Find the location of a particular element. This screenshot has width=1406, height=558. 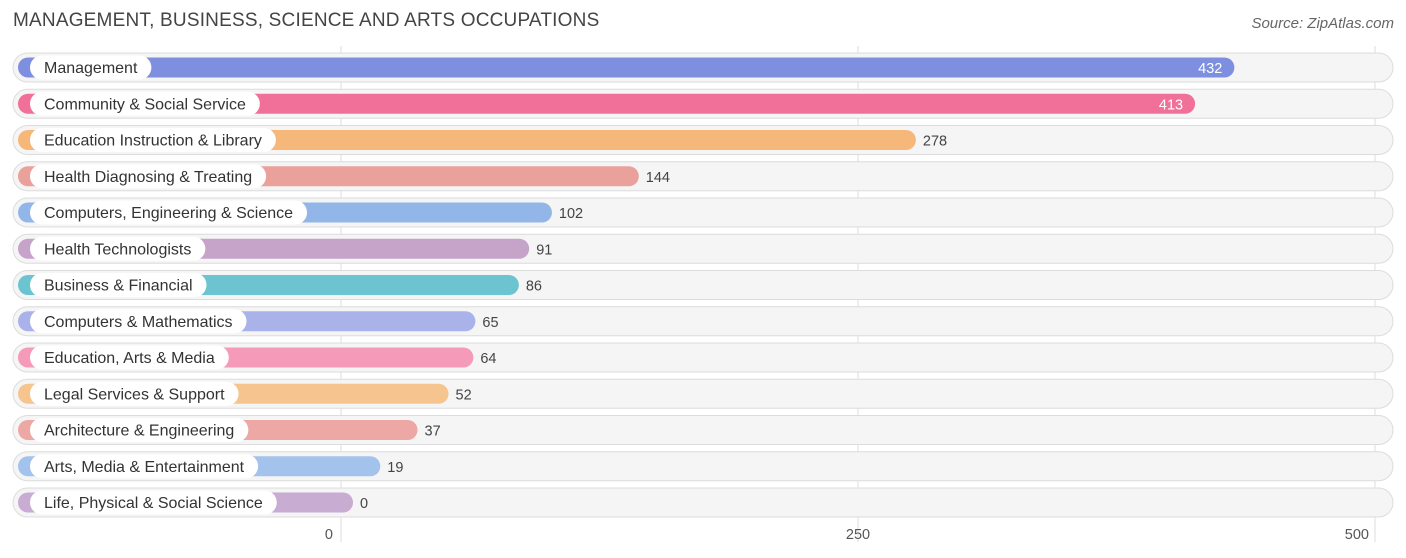

bar-row: Health Technologists 91 is located at coordinates (703, 248).